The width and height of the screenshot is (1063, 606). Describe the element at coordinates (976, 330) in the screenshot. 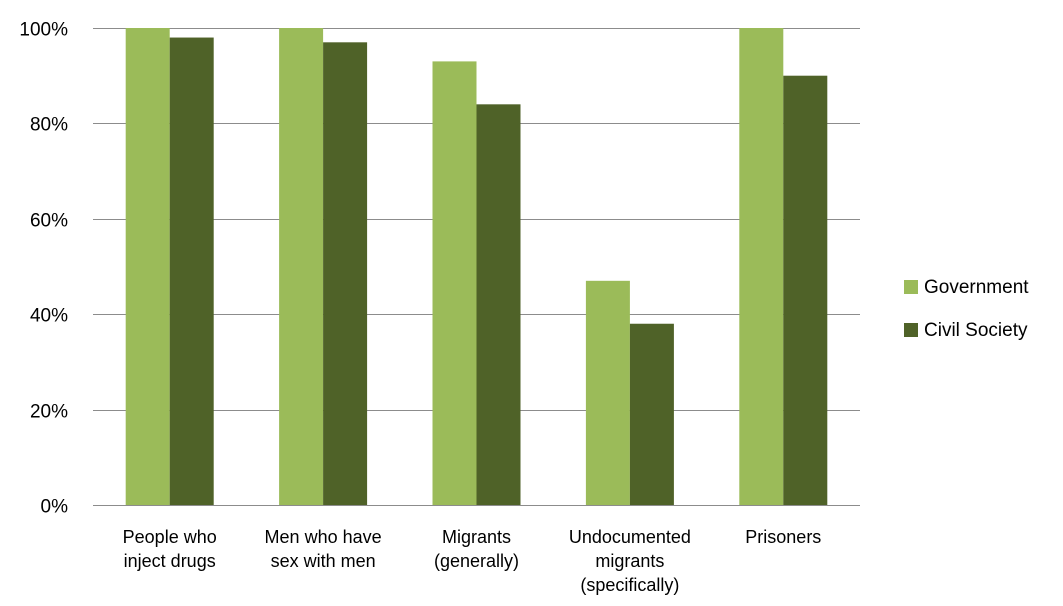

I see `legend-label: Civil Society` at that location.